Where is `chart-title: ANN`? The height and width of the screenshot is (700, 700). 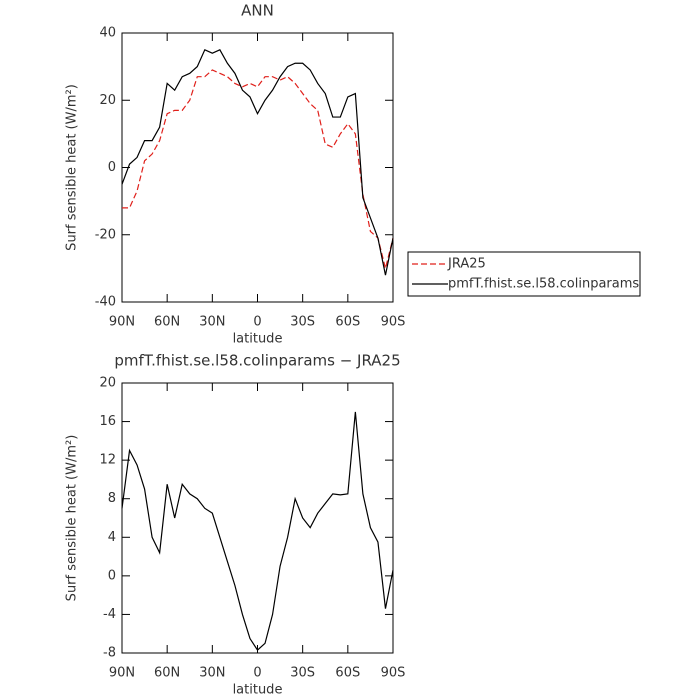
chart-title: ANN is located at coordinates (257, 11).